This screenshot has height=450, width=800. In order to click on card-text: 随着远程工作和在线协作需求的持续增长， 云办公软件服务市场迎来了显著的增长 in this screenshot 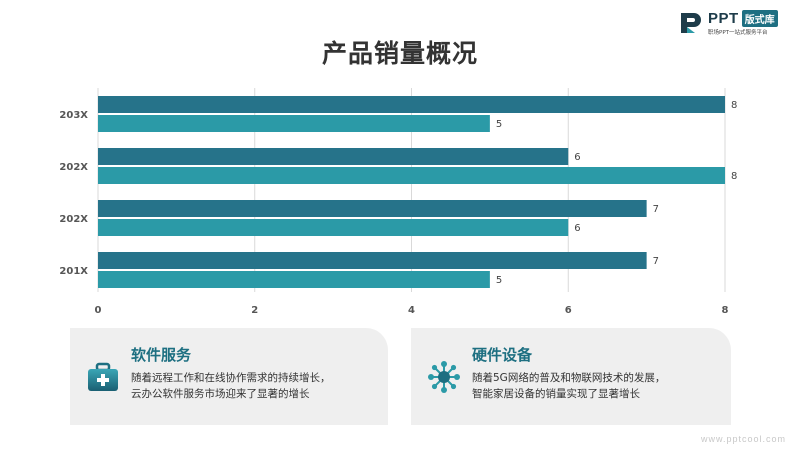, I will do `click(231, 386)`.